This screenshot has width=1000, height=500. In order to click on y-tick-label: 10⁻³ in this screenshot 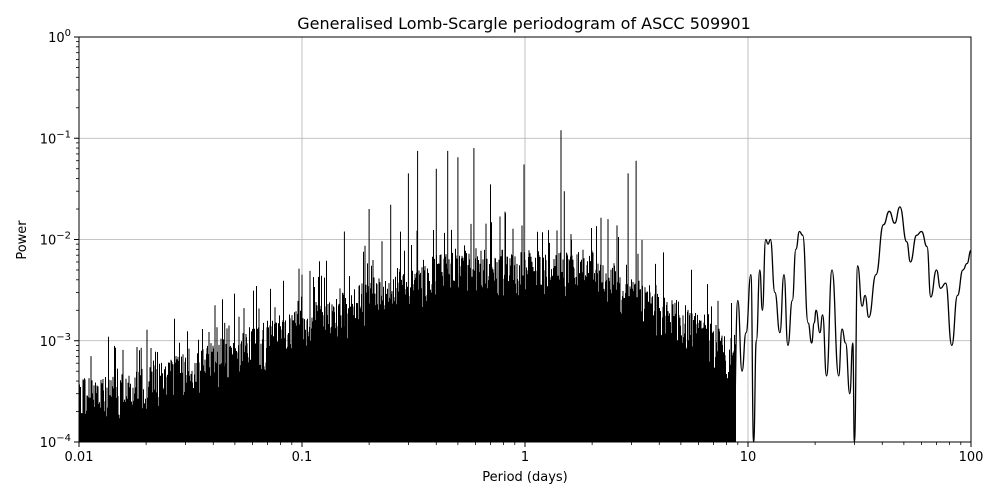, I will do `click(55, 341)`.